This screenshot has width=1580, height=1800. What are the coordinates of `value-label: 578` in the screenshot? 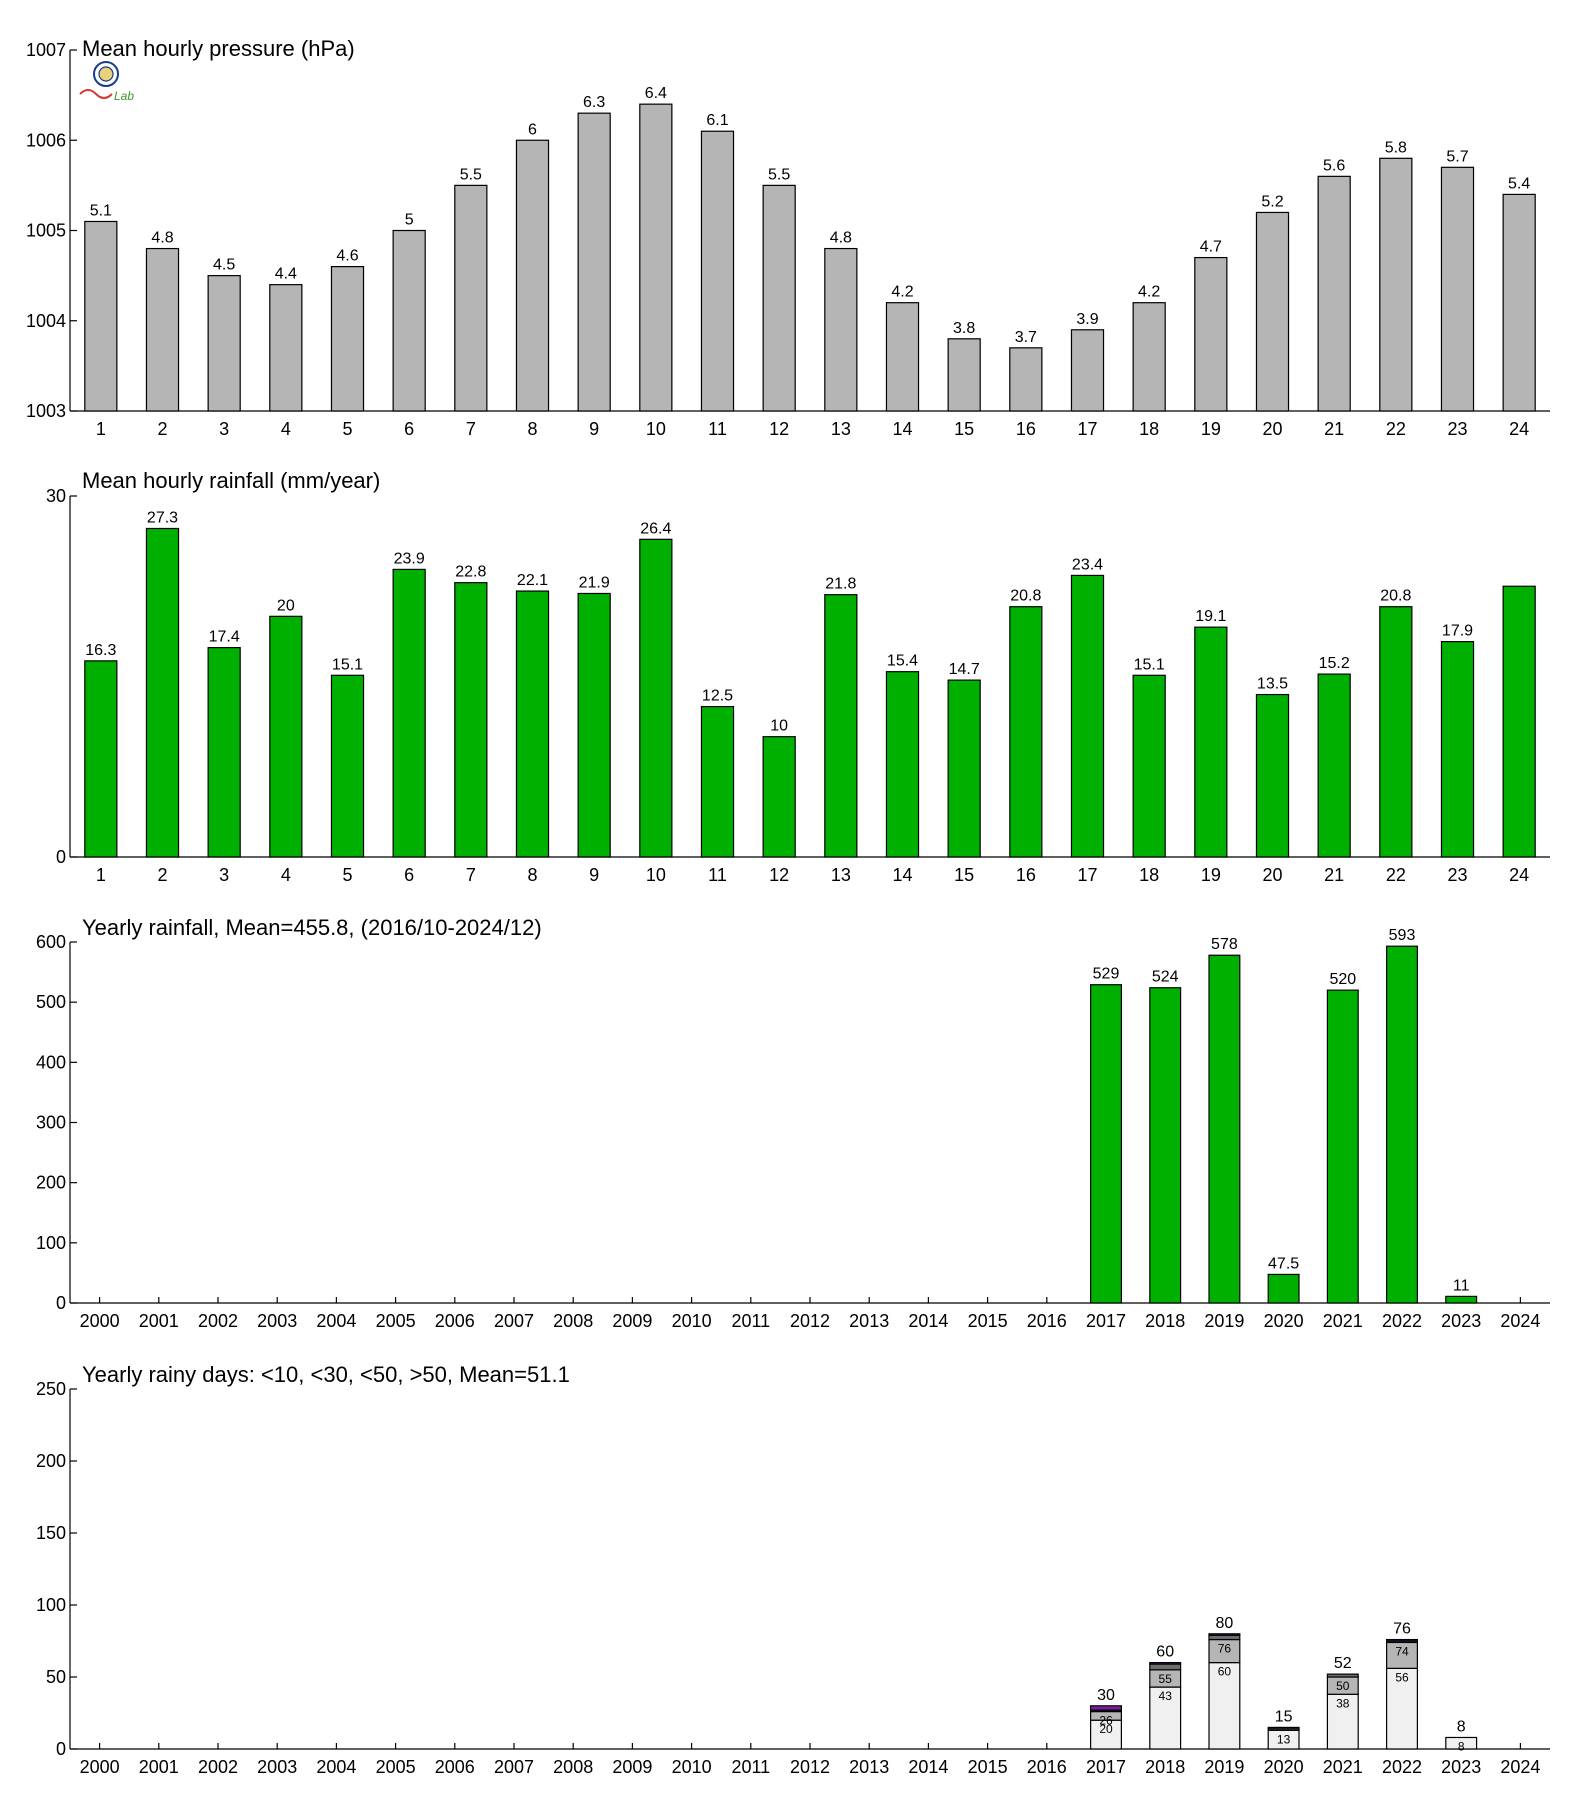 It's located at (1224, 944).